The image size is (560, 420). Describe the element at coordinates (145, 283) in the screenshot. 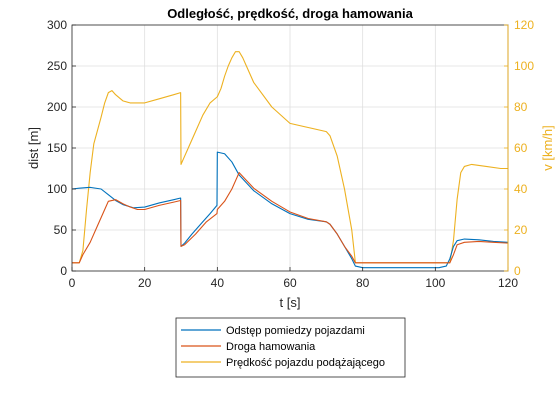

I see `x-tick-label: 20` at that location.